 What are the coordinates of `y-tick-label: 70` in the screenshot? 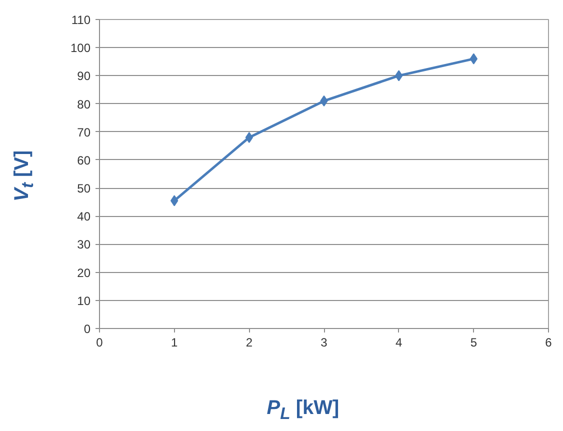 It's located at (84, 132).